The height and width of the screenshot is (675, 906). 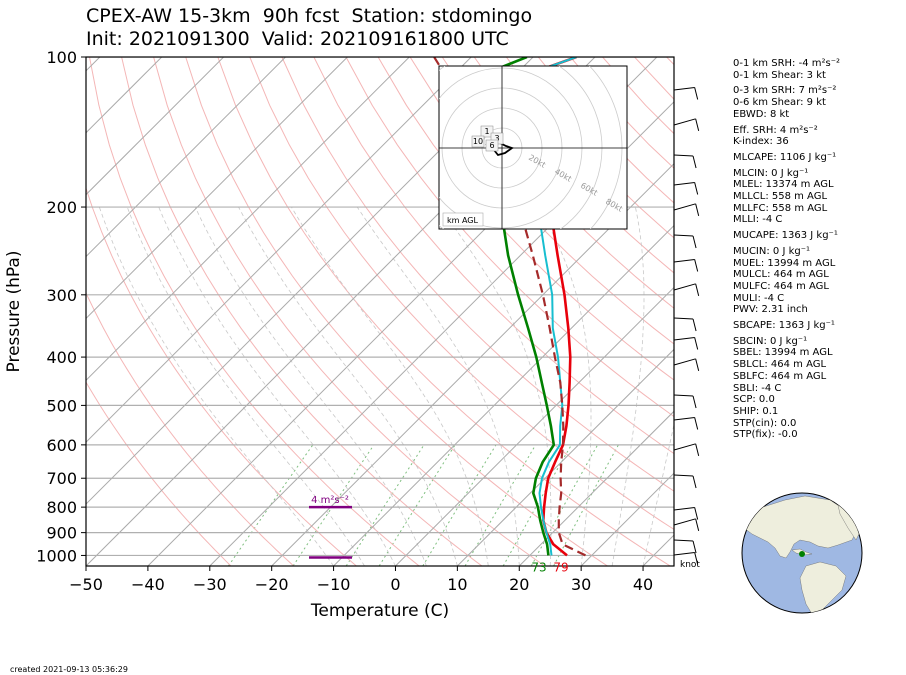 What do you see at coordinates (765, 423) in the screenshot?
I see `stat-line: STP(cin): 0.0` at bounding box center [765, 423].